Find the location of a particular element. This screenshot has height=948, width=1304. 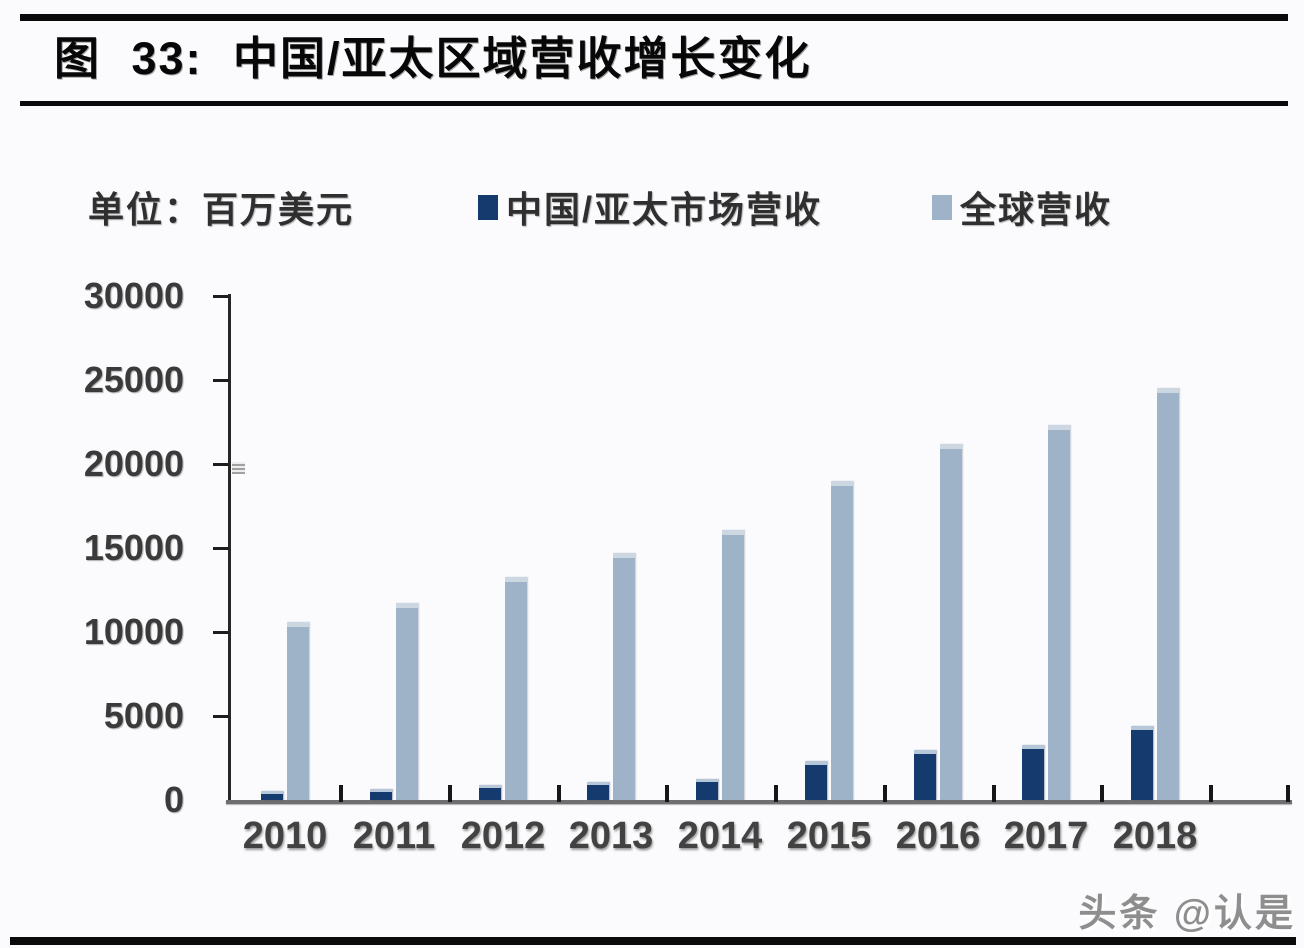

y-axis-line is located at coordinates (229, 549).